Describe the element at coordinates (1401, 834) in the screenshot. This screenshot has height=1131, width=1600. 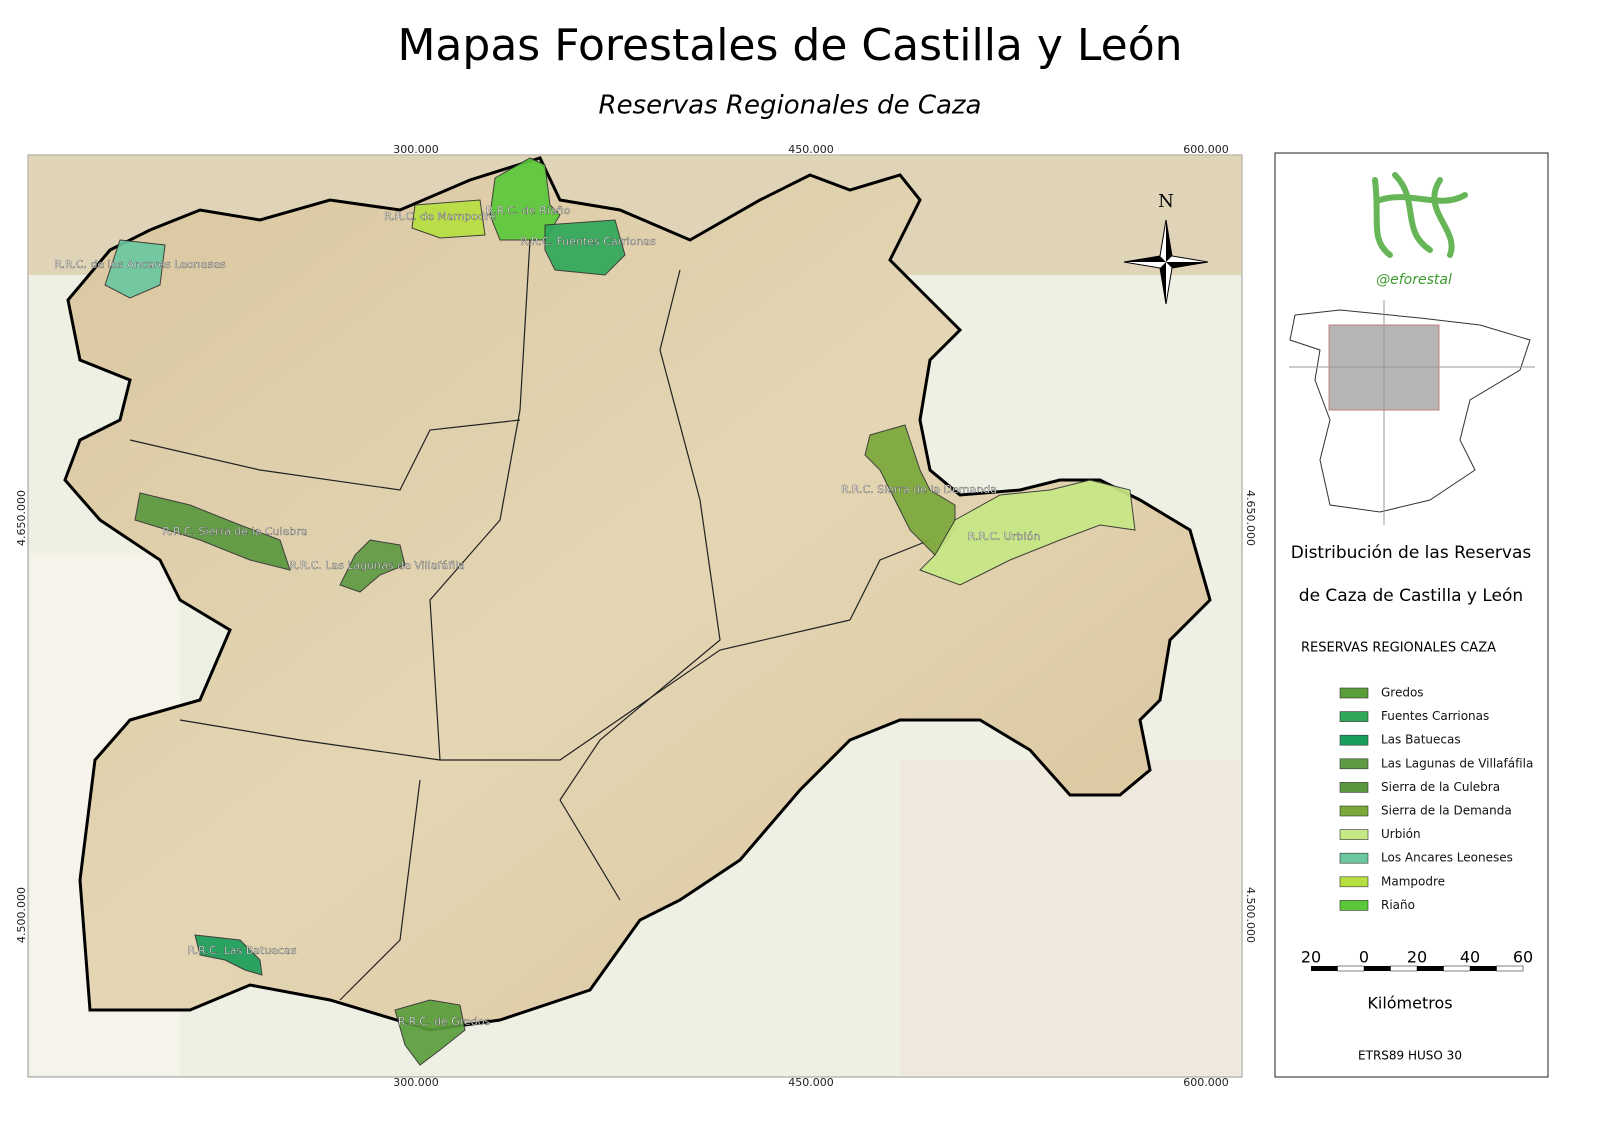
I see `legend-label: Urbión` at that location.